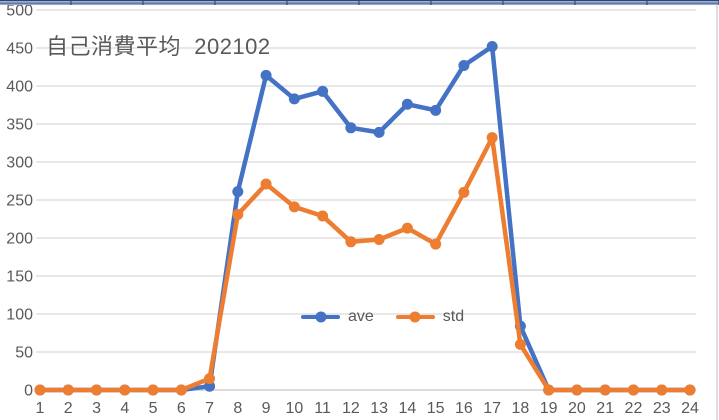  Describe the element at coordinates (68, 408) in the screenshot. I see `svg-text: 2` at that location.